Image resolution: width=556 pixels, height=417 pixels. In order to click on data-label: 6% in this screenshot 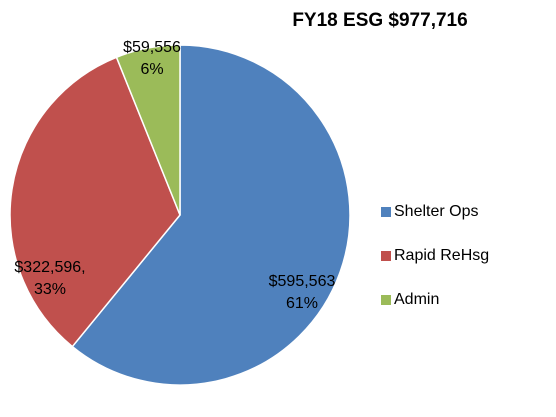, I will do `click(151, 69)`.